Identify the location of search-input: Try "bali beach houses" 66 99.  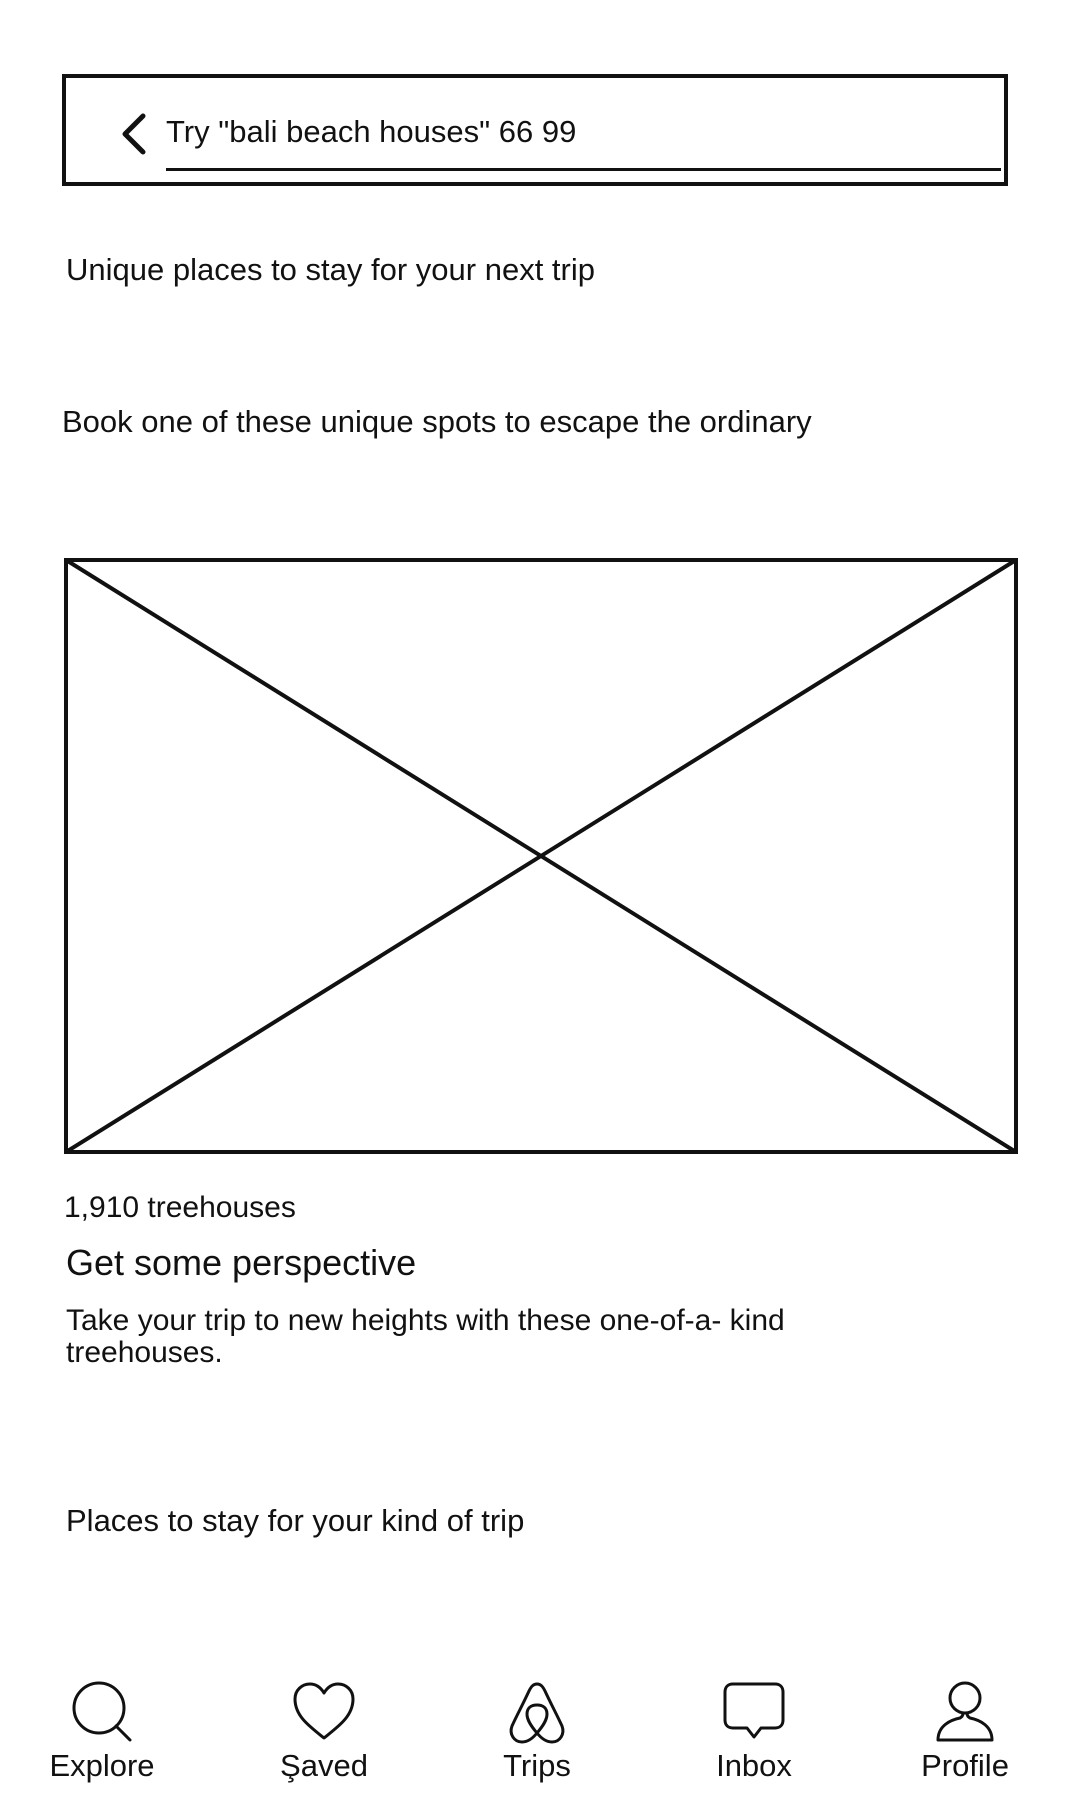
(371, 132).